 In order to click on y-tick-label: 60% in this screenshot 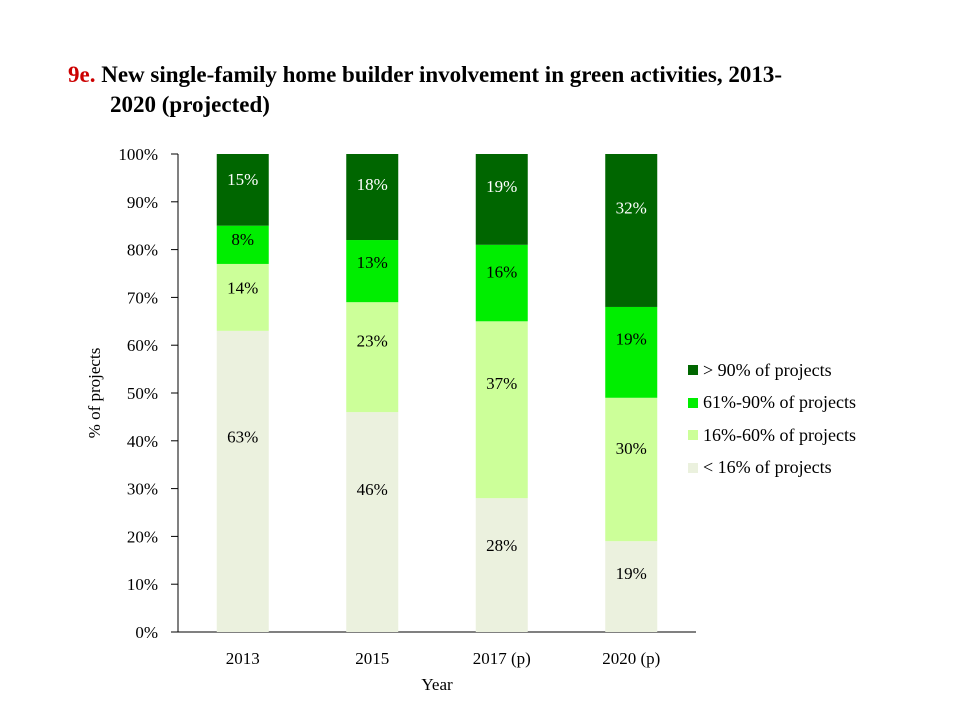, I will do `click(142, 345)`.